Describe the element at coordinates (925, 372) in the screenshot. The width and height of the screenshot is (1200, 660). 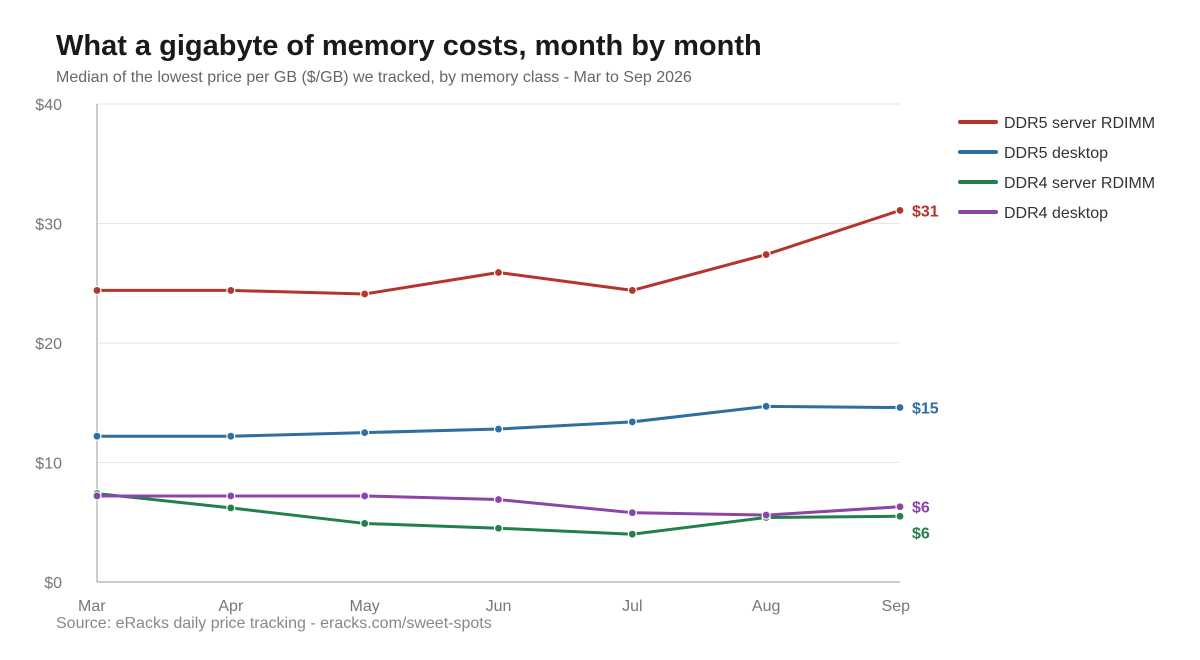
I see `end-labels: $31 $15 $6 $6` at that location.